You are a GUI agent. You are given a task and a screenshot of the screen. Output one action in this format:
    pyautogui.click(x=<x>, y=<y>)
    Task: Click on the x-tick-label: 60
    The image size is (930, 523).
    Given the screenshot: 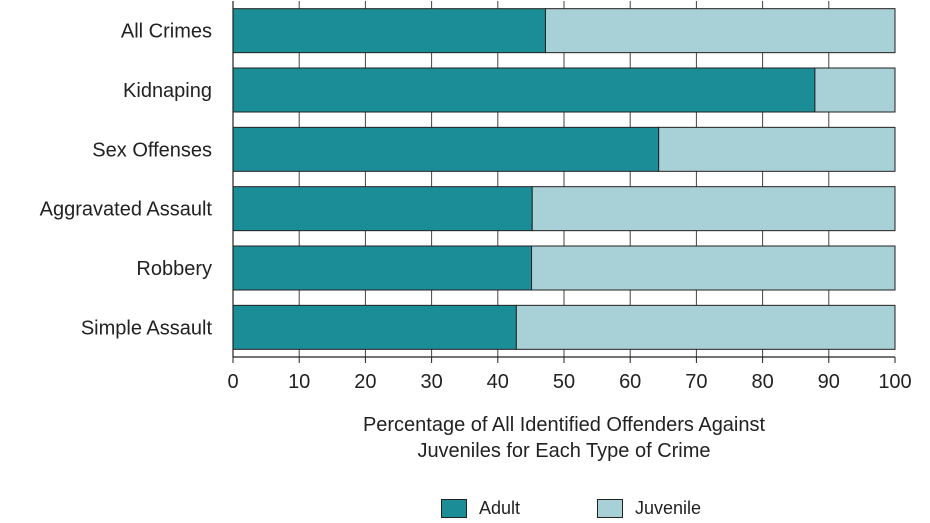 What is the action you would take?
    pyautogui.click(x=630, y=382)
    